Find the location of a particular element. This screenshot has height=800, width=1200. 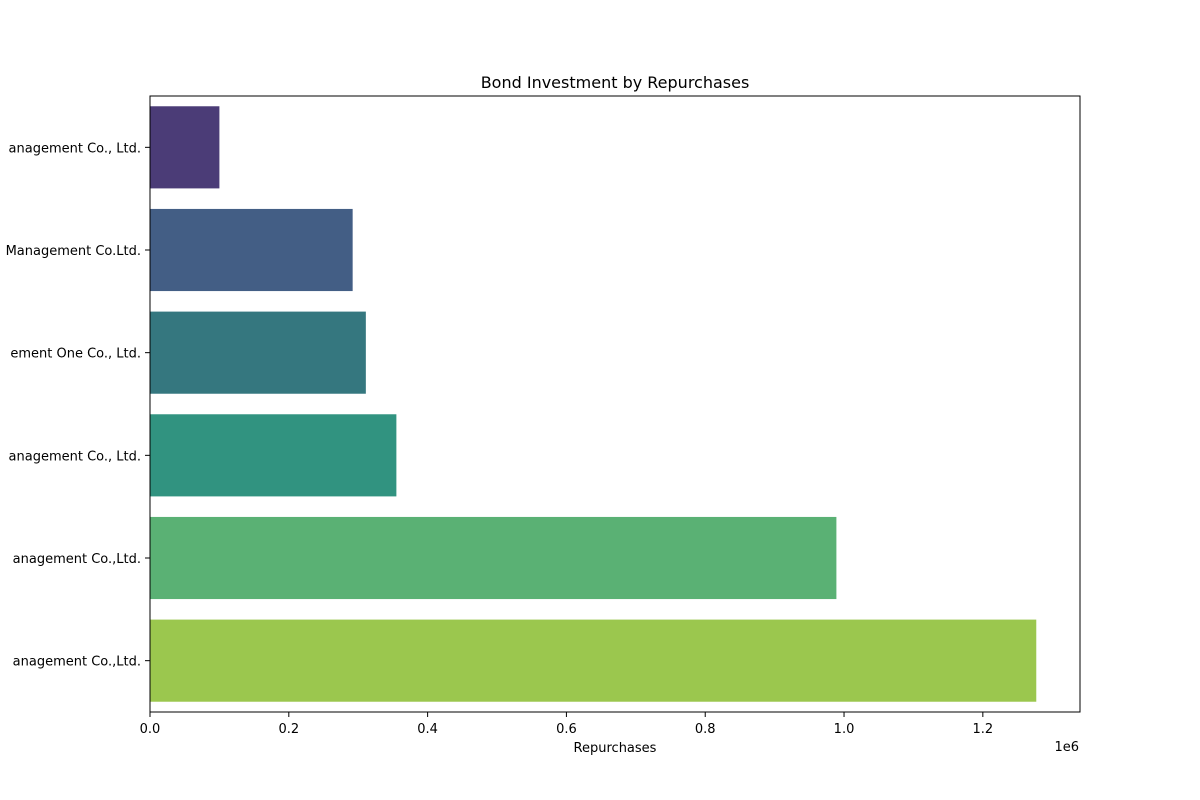

x-axis-ticks: 0.0 0.2 0.4 0.6 0.8 1.0 1.2 is located at coordinates (566, 724).